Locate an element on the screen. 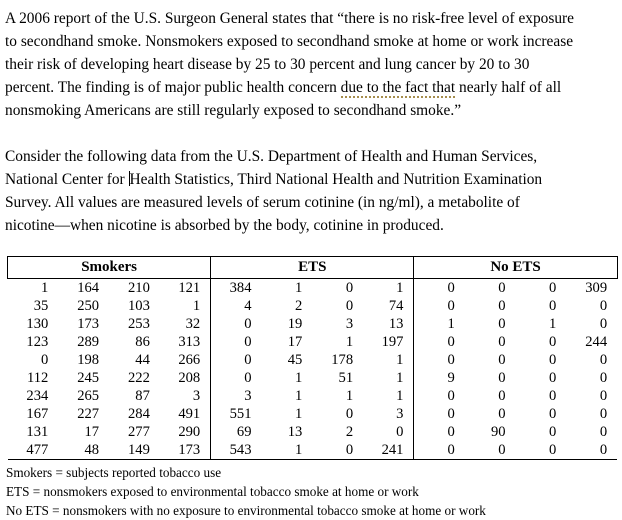 The width and height of the screenshot is (622, 520). table-cell: 253 is located at coordinates (139, 324).